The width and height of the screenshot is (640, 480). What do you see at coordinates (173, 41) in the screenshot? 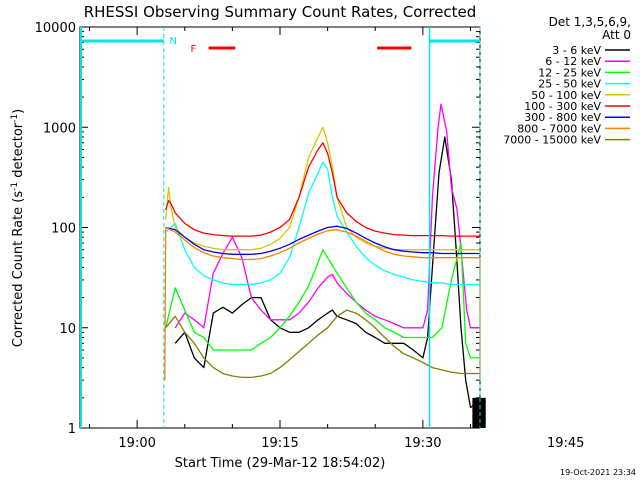
I see `night-label: N` at bounding box center [173, 41].